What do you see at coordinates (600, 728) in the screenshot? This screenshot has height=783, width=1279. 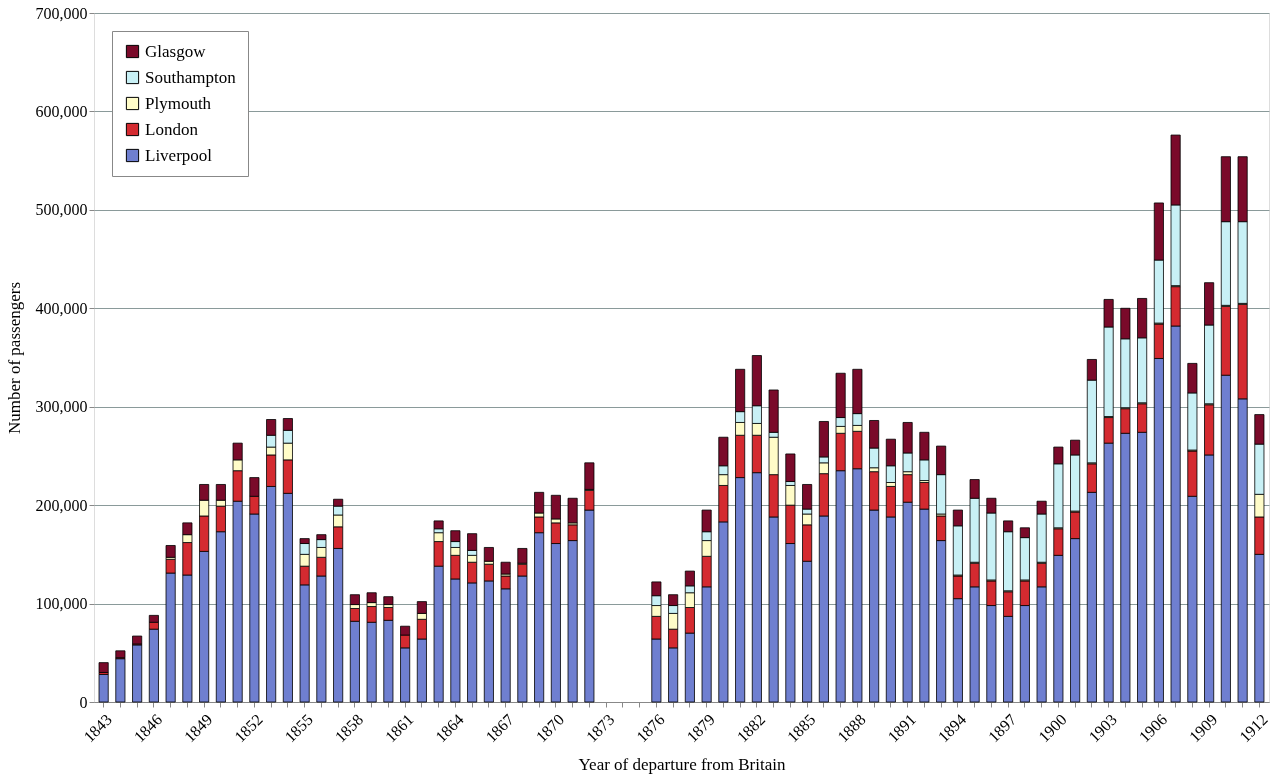 I see `x-tick-label: 1873` at bounding box center [600, 728].